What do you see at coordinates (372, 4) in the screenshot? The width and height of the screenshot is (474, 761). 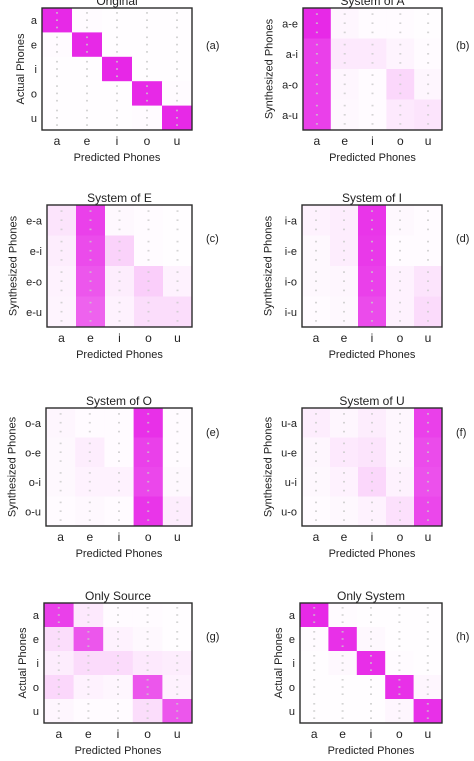 I see `panel-title: System of A` at bounding box center [372, 4].